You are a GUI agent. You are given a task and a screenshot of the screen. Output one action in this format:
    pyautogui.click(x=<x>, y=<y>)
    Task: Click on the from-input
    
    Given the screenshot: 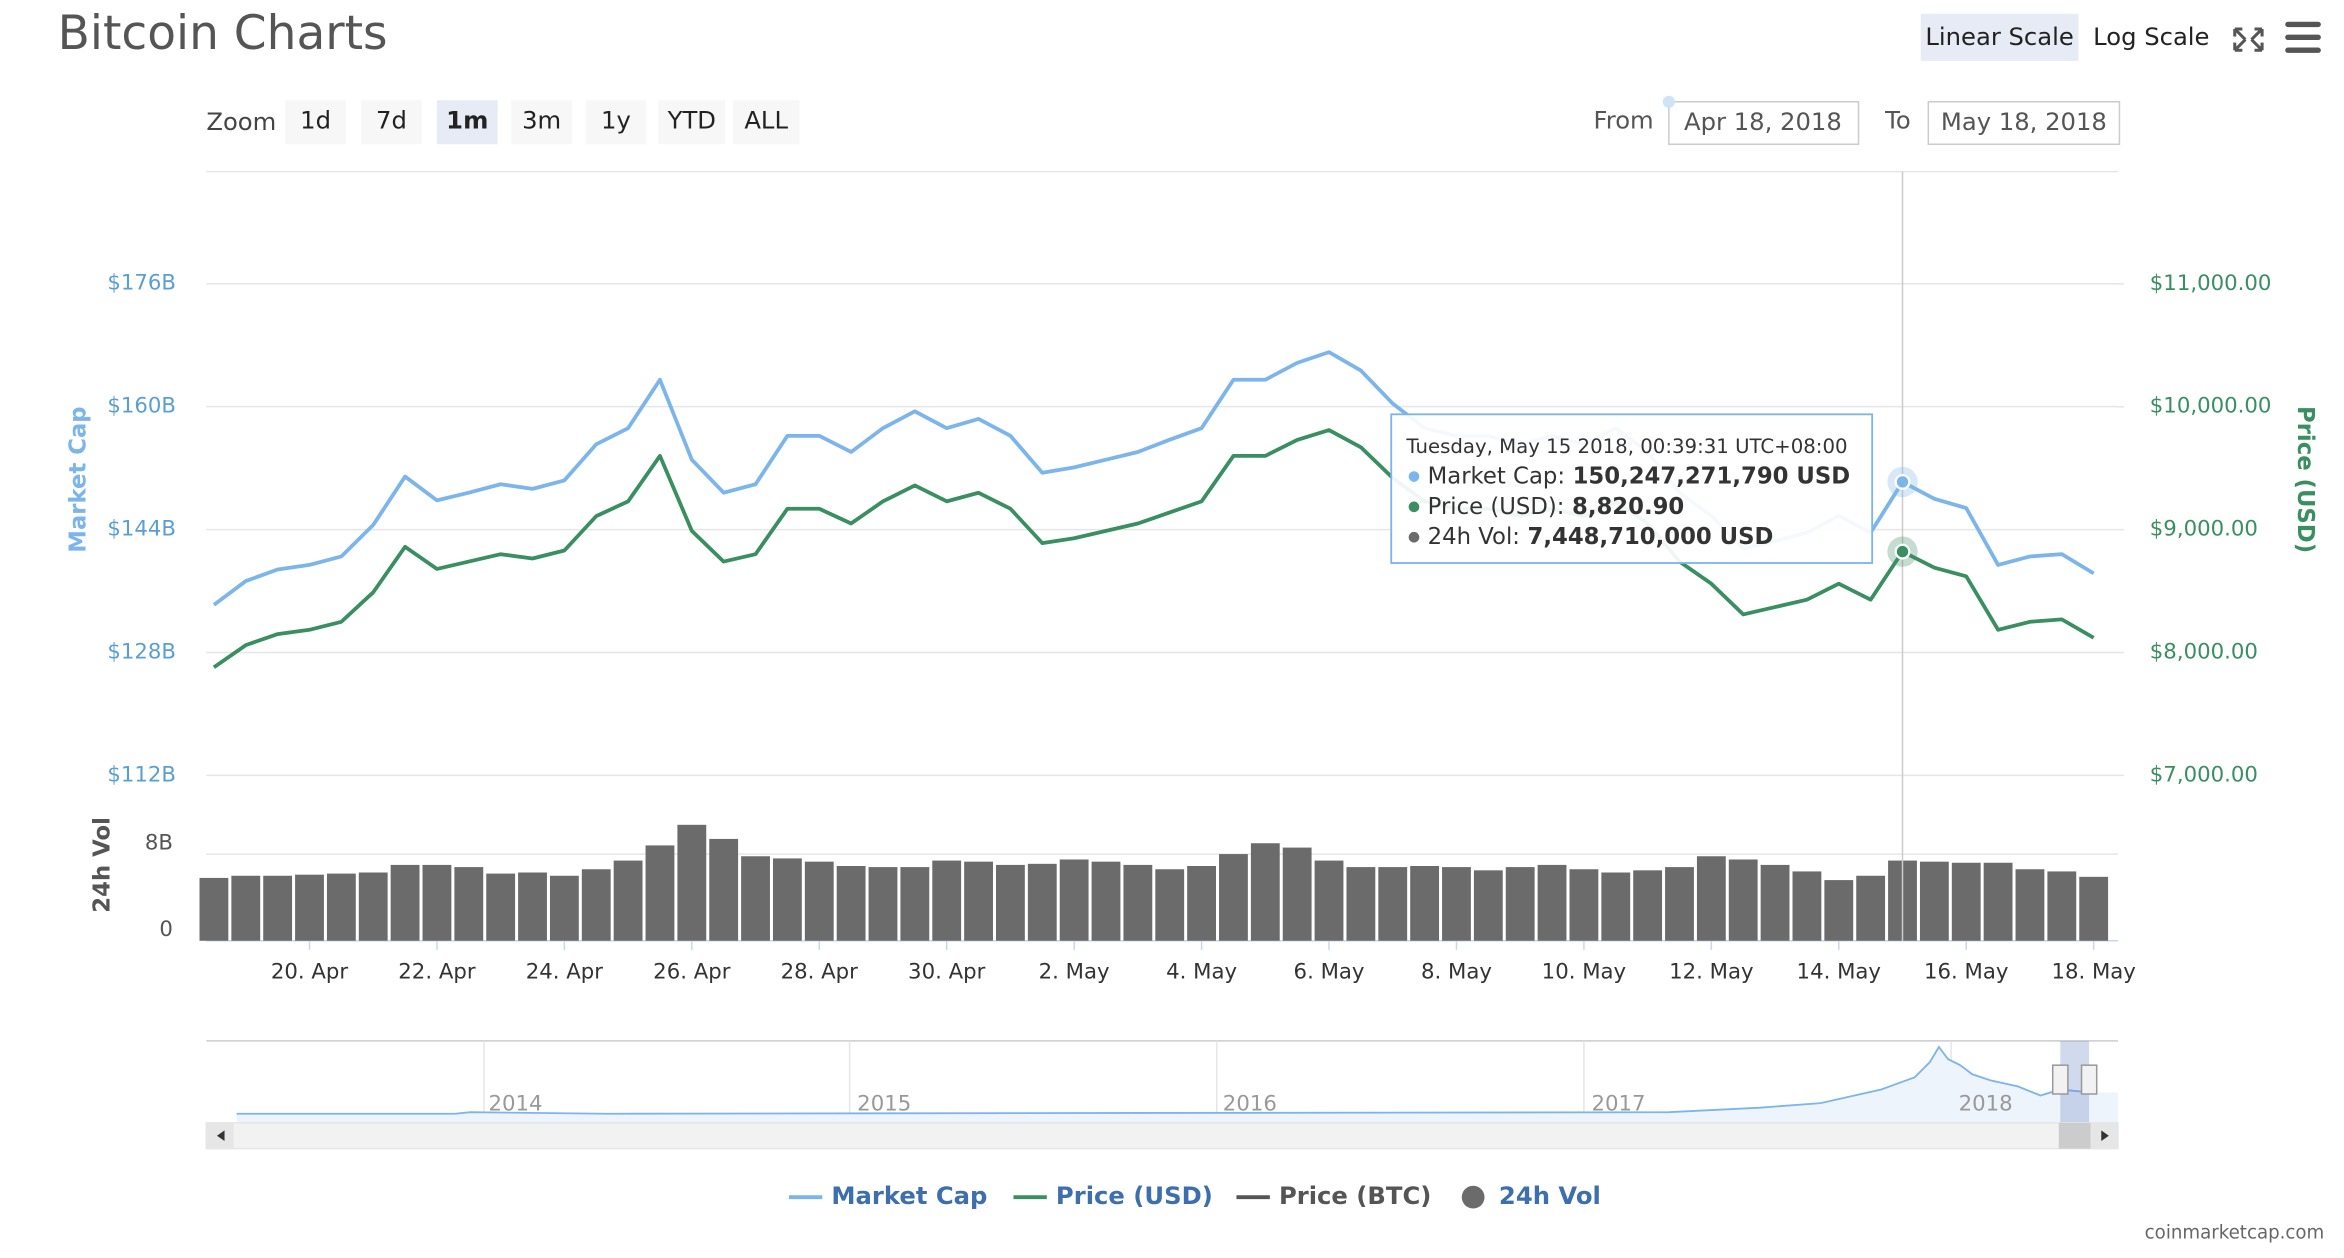 What is the action you would take?
    pyautogui.click(x=1764, y=123)
    